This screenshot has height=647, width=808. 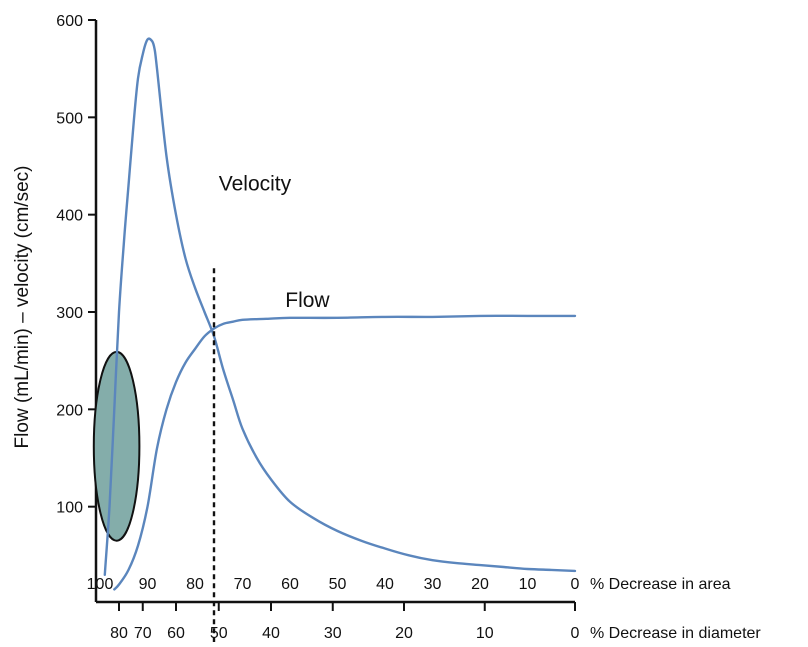 What do you see at coordinates (385, 584) in the screenshot?
I see `x-area-tick-label: 40` at bounding box center [385, 584].